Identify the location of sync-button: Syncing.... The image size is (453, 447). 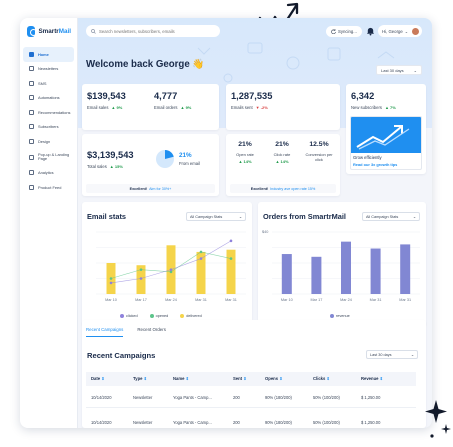
(344, 31).